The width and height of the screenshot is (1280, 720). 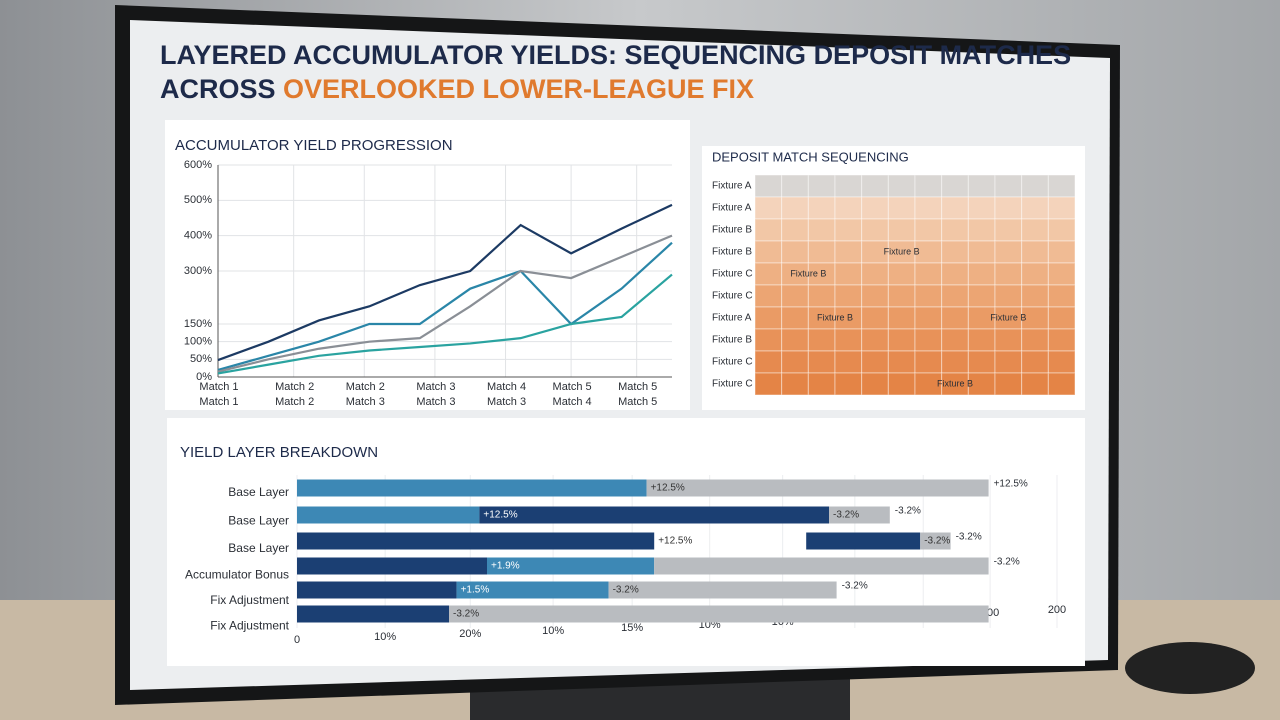 I want to click on segment-note: +1.9%, so click(x=505, y=566).